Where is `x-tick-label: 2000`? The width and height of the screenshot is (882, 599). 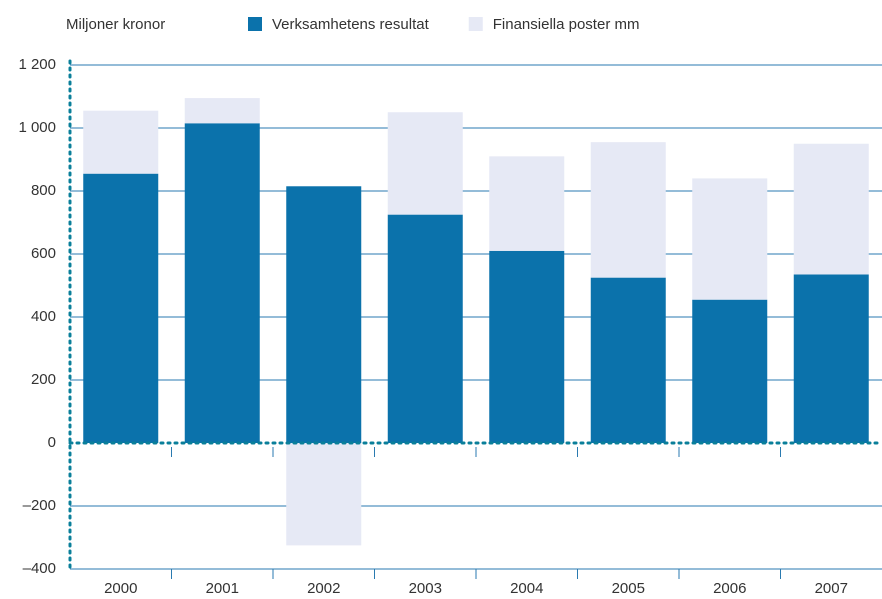
x-tick-label: 2000 is located at coordinates (120, 588).